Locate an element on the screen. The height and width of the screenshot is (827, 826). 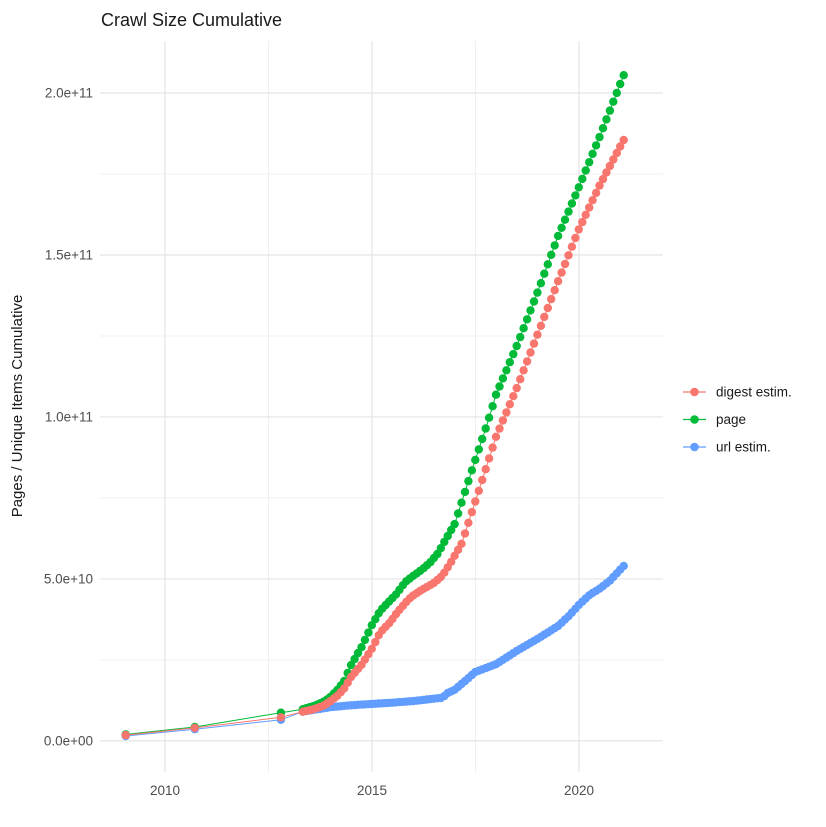
legend-key-dot is located at coordinates (694, 392).